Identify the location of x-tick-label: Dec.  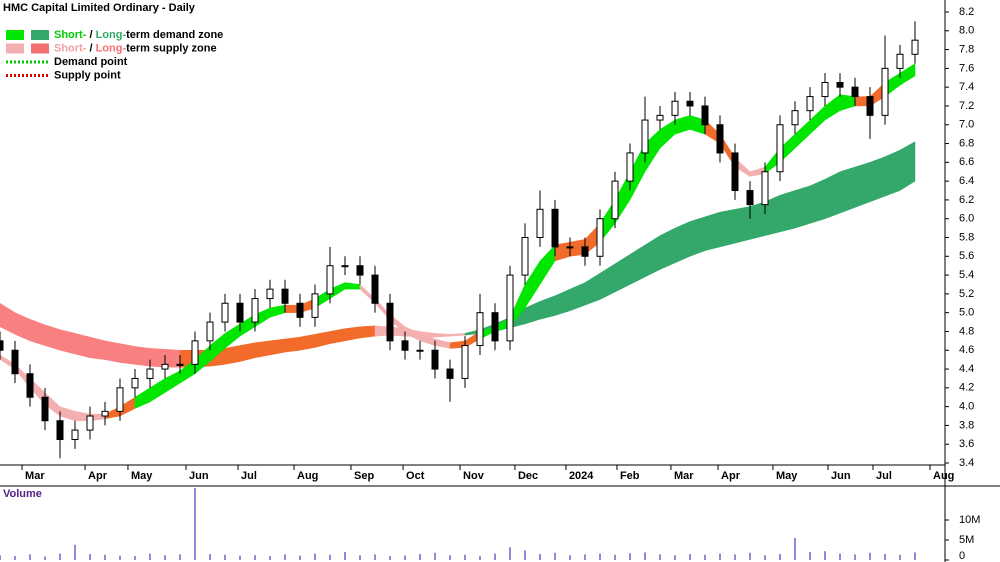
(528, 476).